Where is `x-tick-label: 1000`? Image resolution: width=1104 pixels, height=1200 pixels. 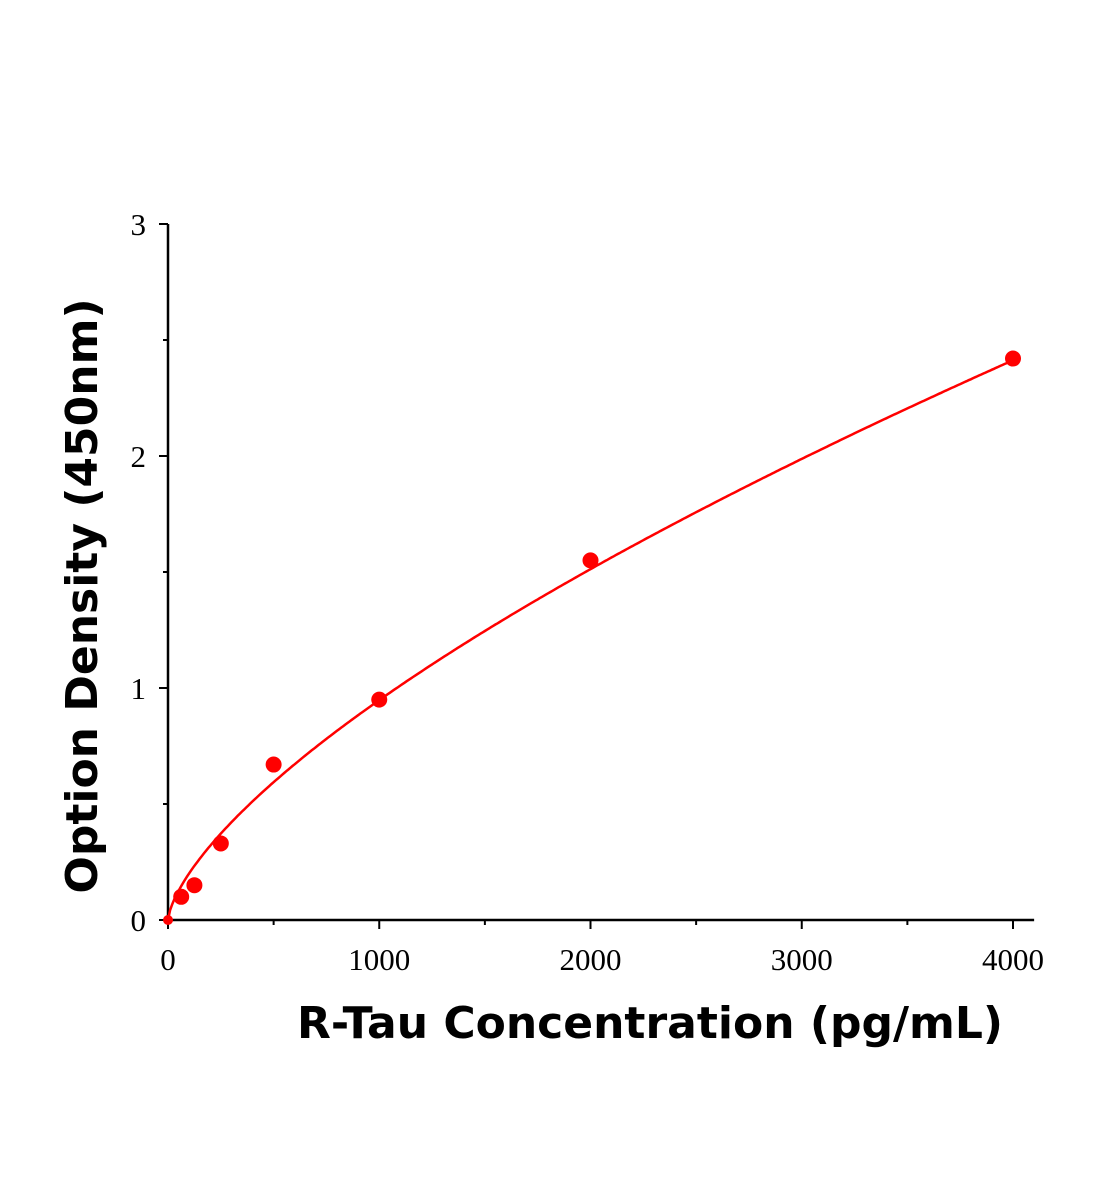 x-tick-label: 1000 is located at coordinates (379, 959).